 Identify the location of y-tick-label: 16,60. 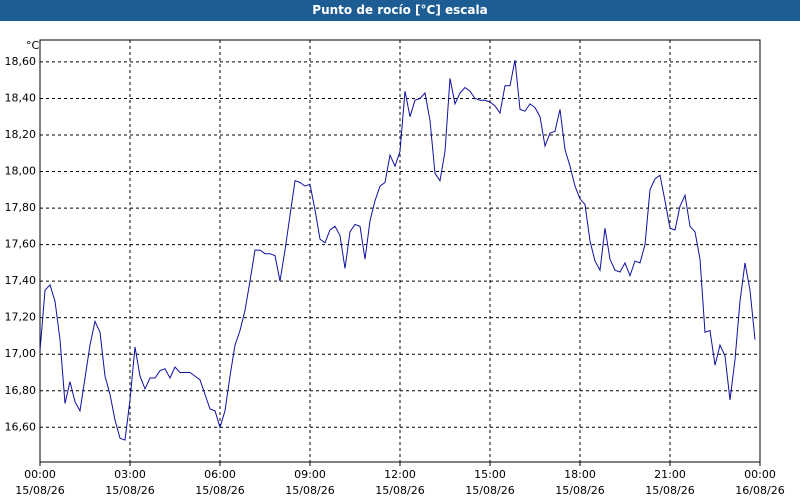
(21, 426).